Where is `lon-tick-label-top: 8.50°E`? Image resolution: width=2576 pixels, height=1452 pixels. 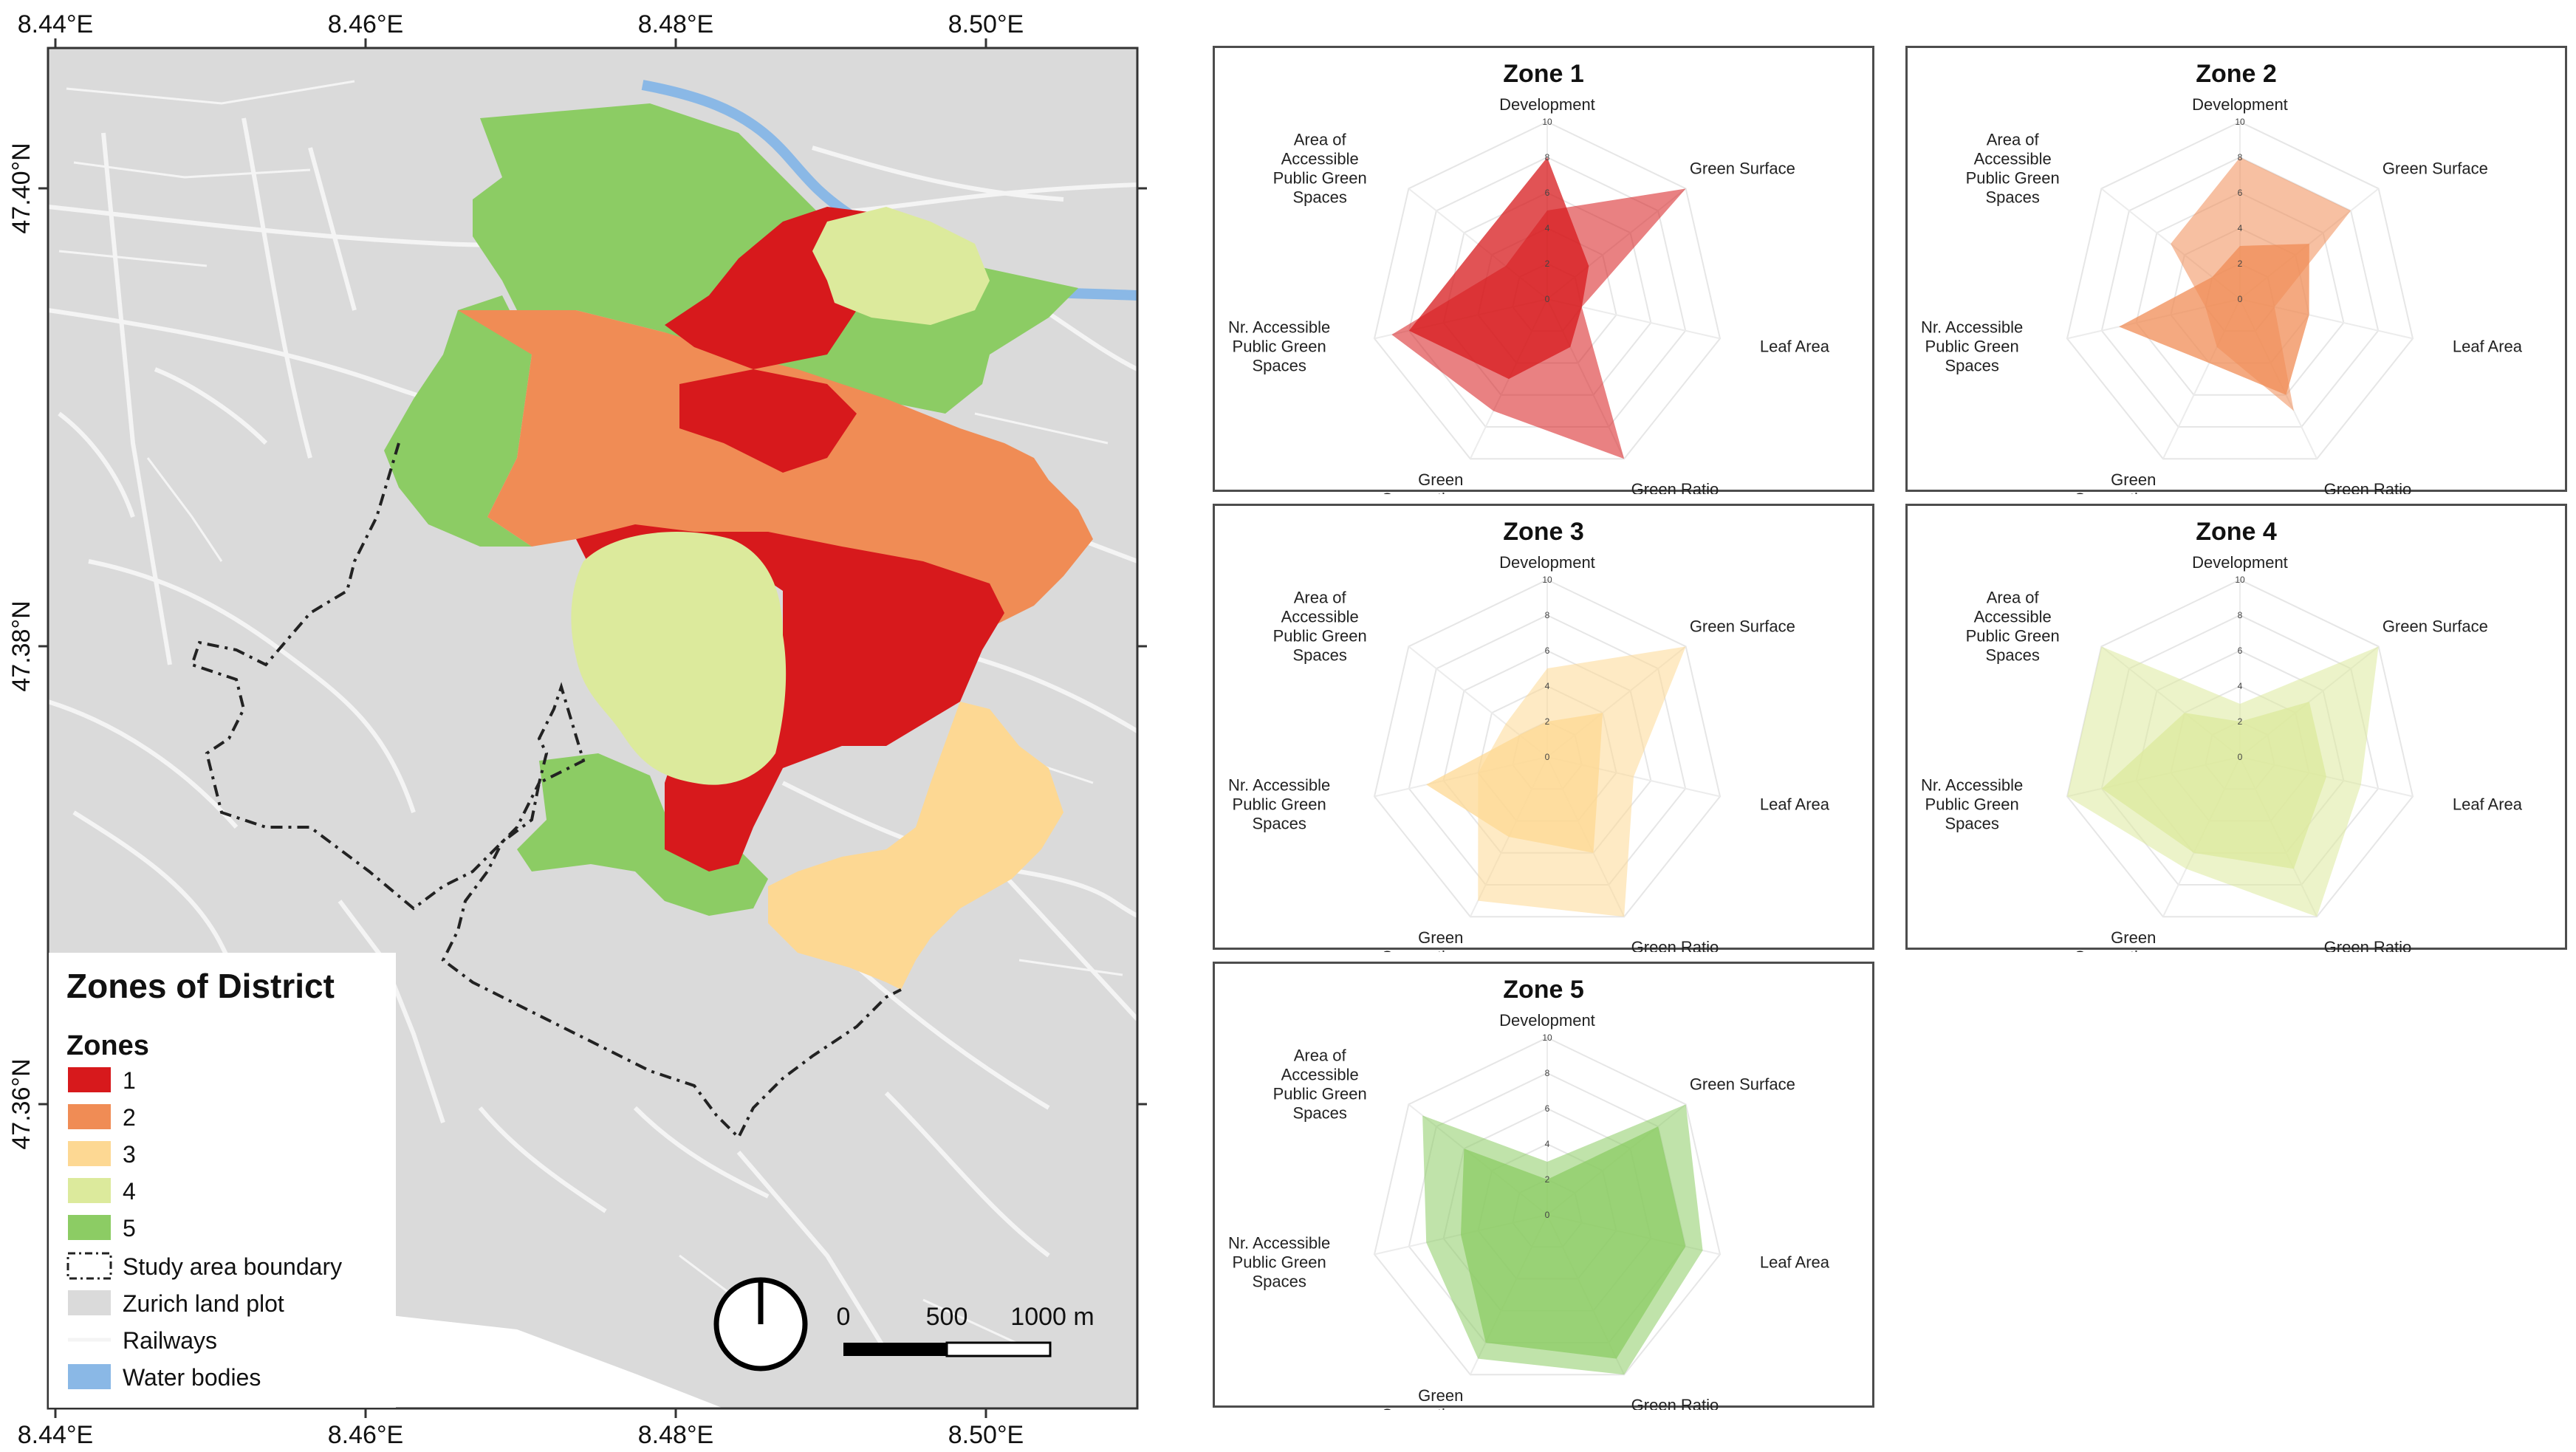
lon-tick-label-top: 8.50°E is located at coordinates (986, 24).